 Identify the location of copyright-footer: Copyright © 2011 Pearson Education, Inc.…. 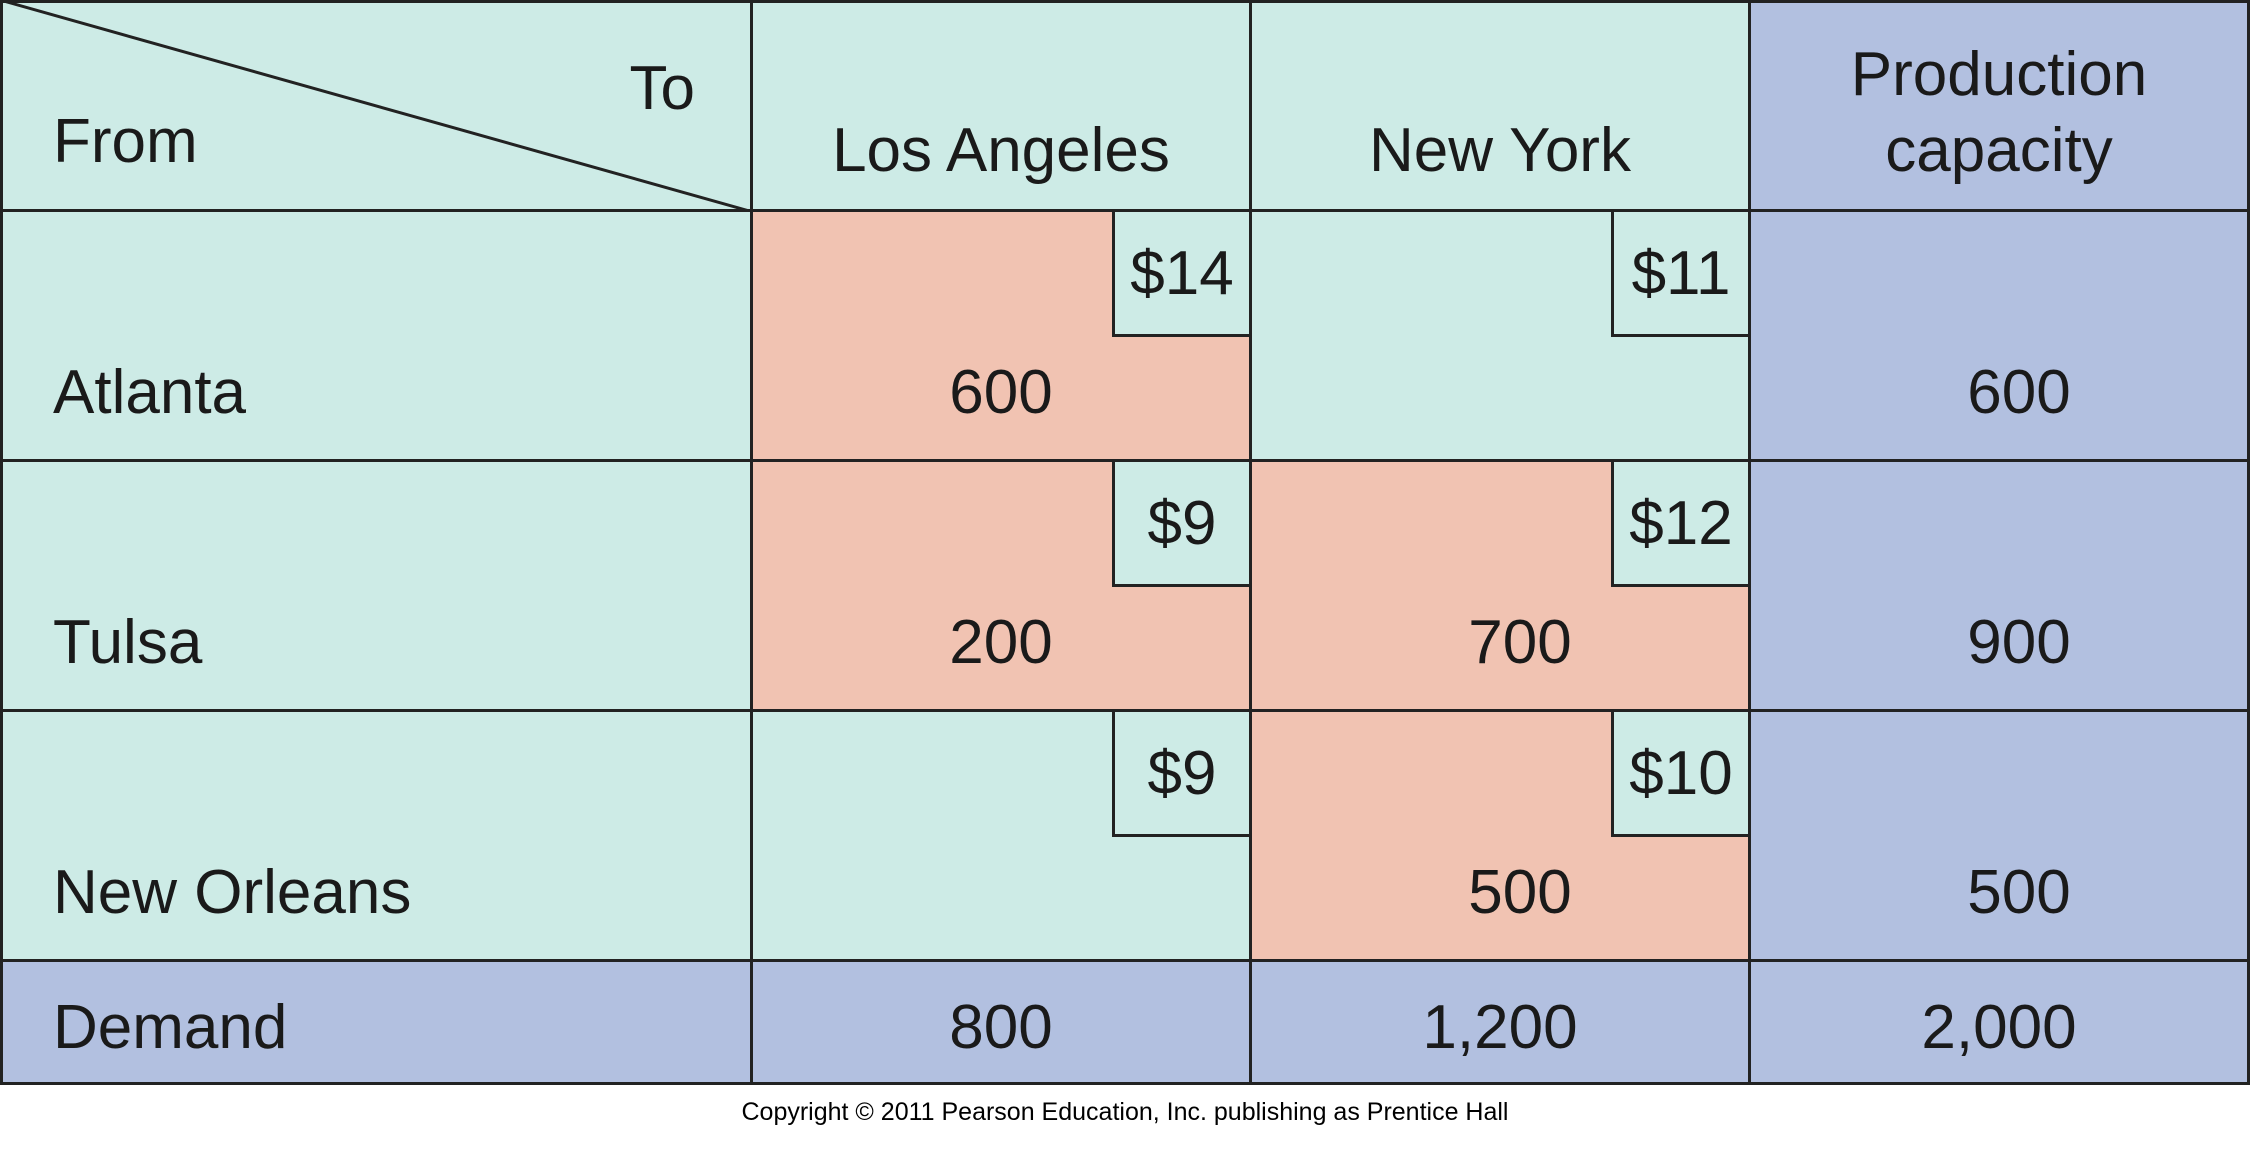
(1125, 1112).